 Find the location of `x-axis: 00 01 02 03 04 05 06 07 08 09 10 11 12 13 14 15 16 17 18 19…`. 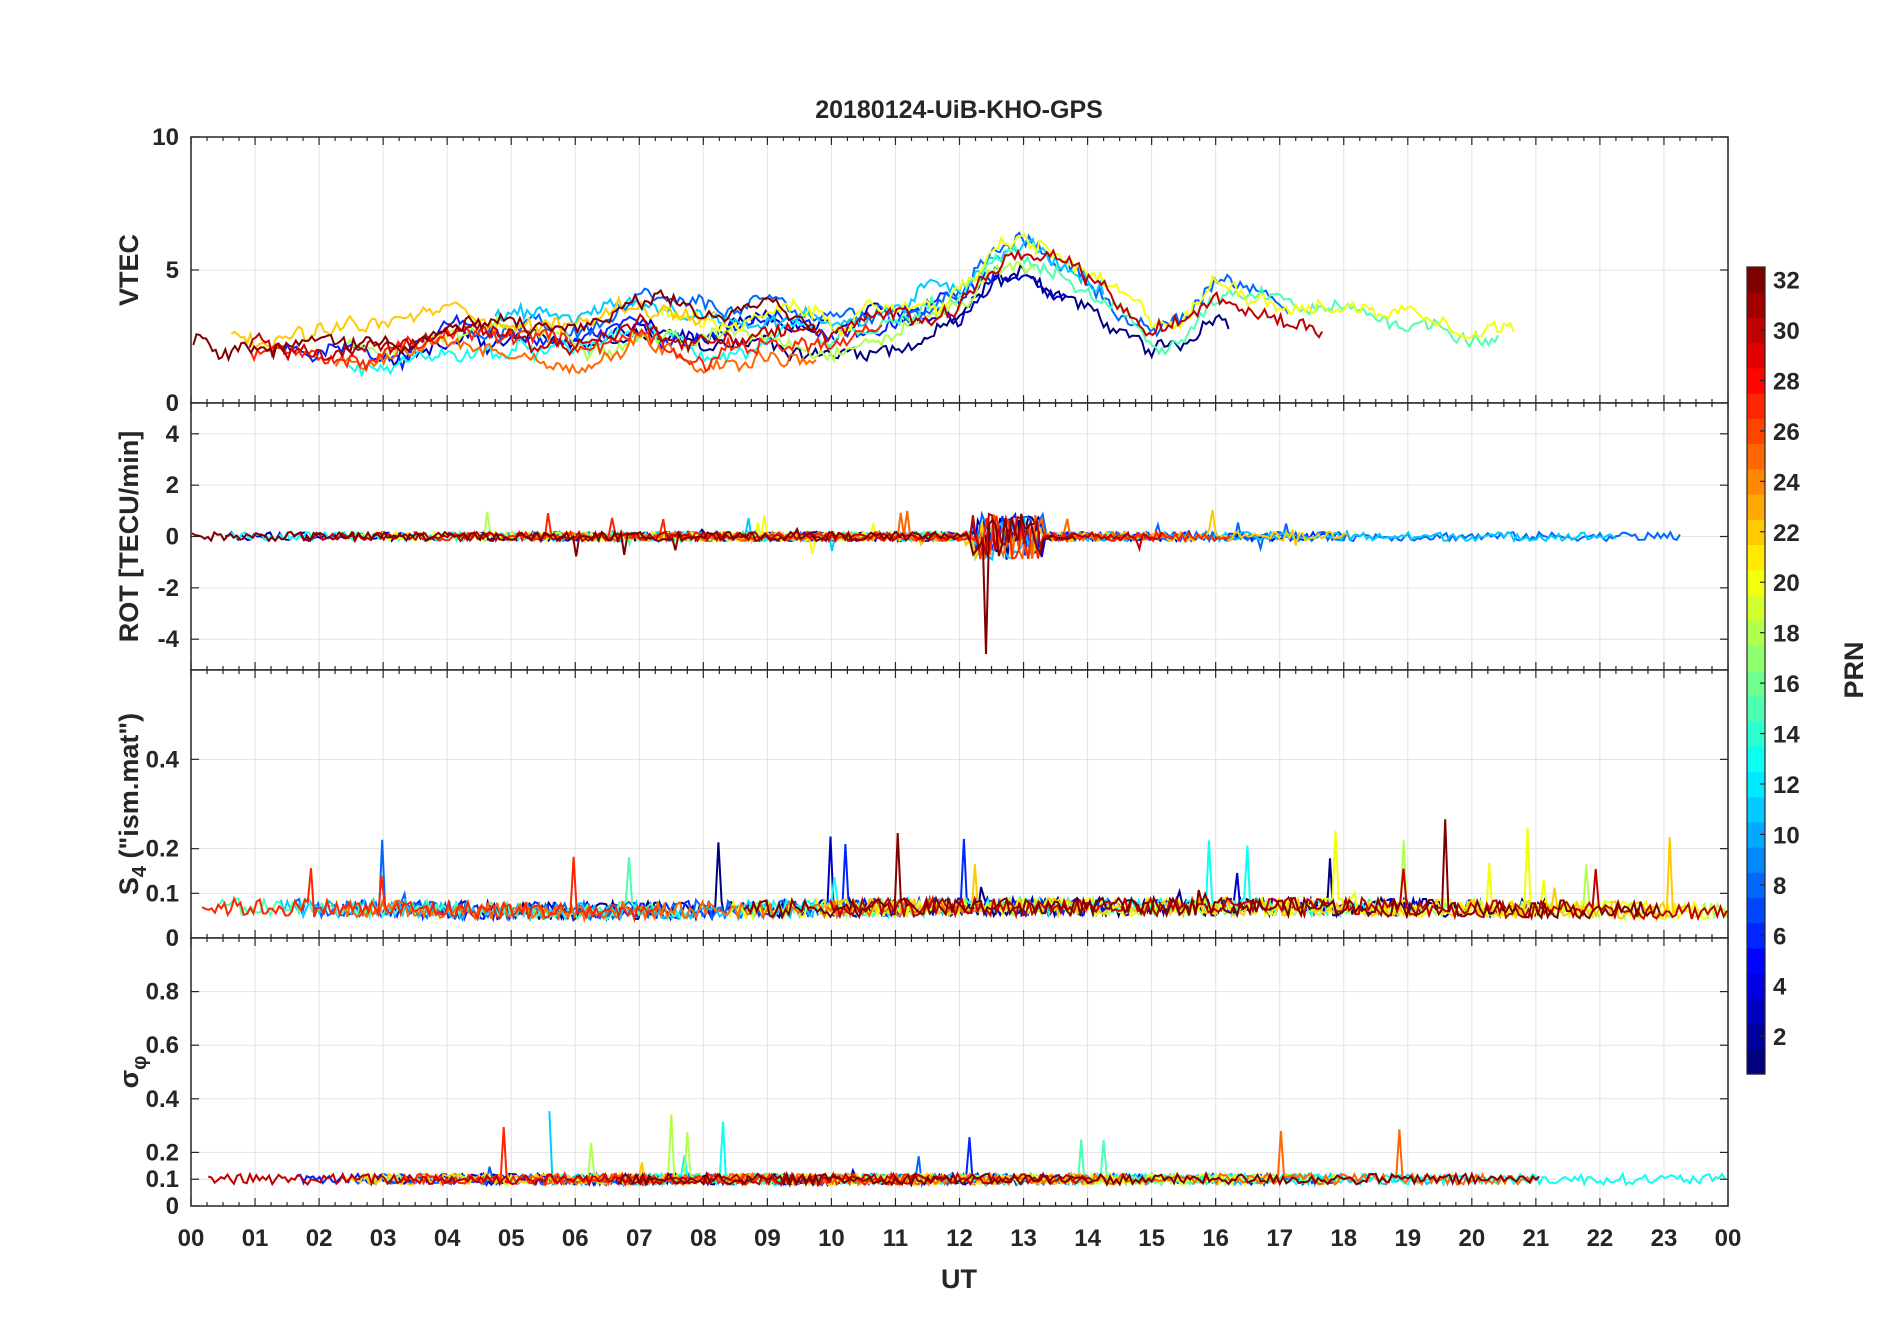

x-axis: 00 01 02 03 04 05 06 07 08 09 10 11 12 13 14 15 16 17 18 19… is located at coordinates (960, 1238).